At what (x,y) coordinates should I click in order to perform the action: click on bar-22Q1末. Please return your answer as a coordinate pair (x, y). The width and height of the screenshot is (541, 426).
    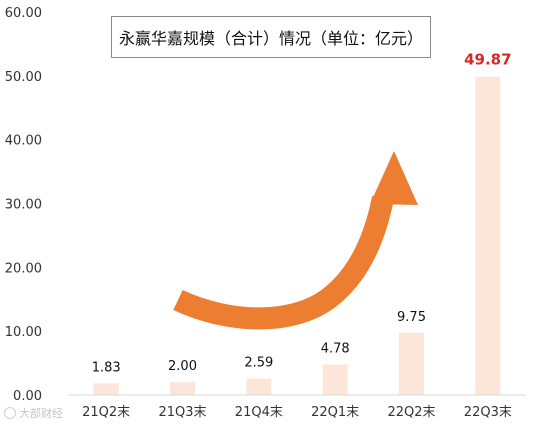
    Looking at the image, I should click on (335, 379).